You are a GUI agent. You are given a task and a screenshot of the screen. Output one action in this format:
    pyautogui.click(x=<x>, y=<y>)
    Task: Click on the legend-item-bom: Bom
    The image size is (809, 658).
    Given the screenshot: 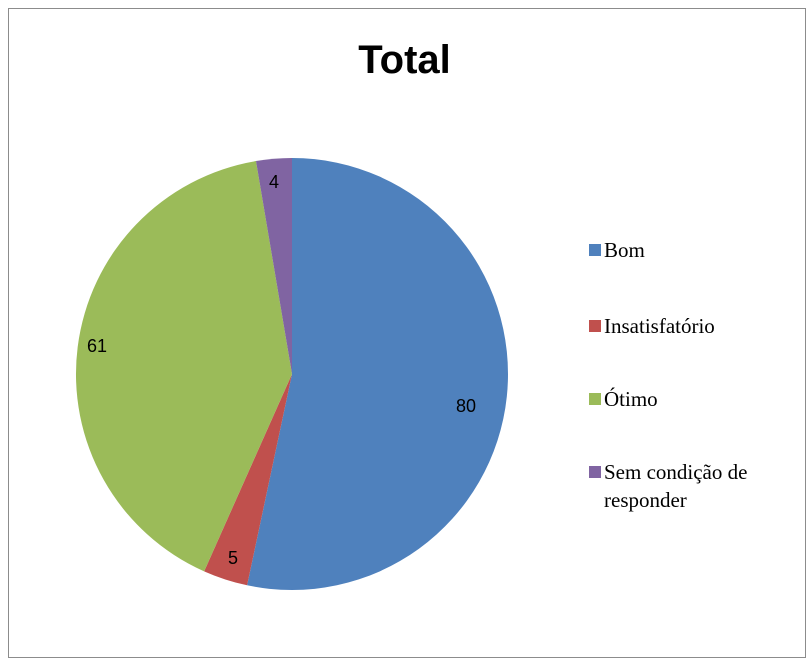 What is the action you would take?
    pyautogui.click(x=696, y=250)
    